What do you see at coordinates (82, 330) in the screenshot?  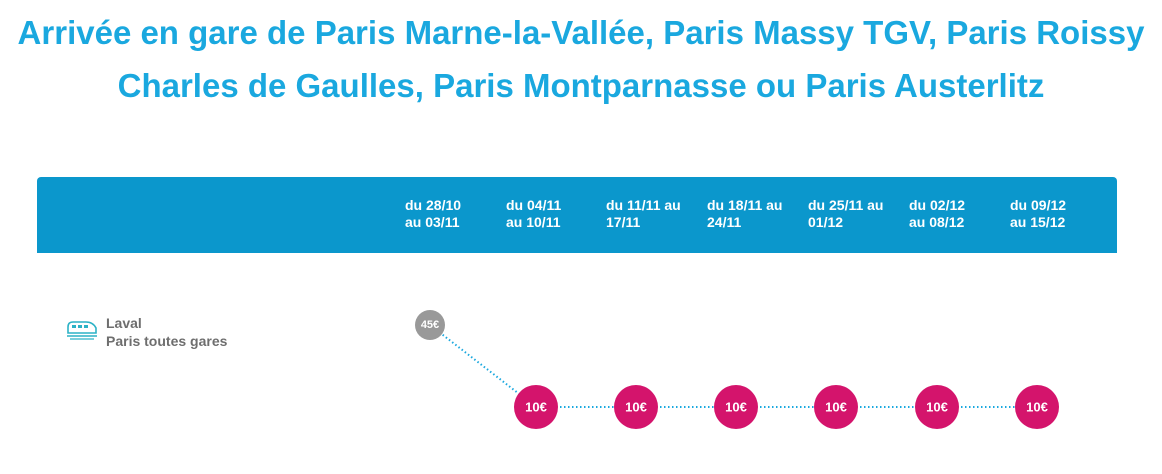 I see `train-icon` at bounding box center [82, 330].